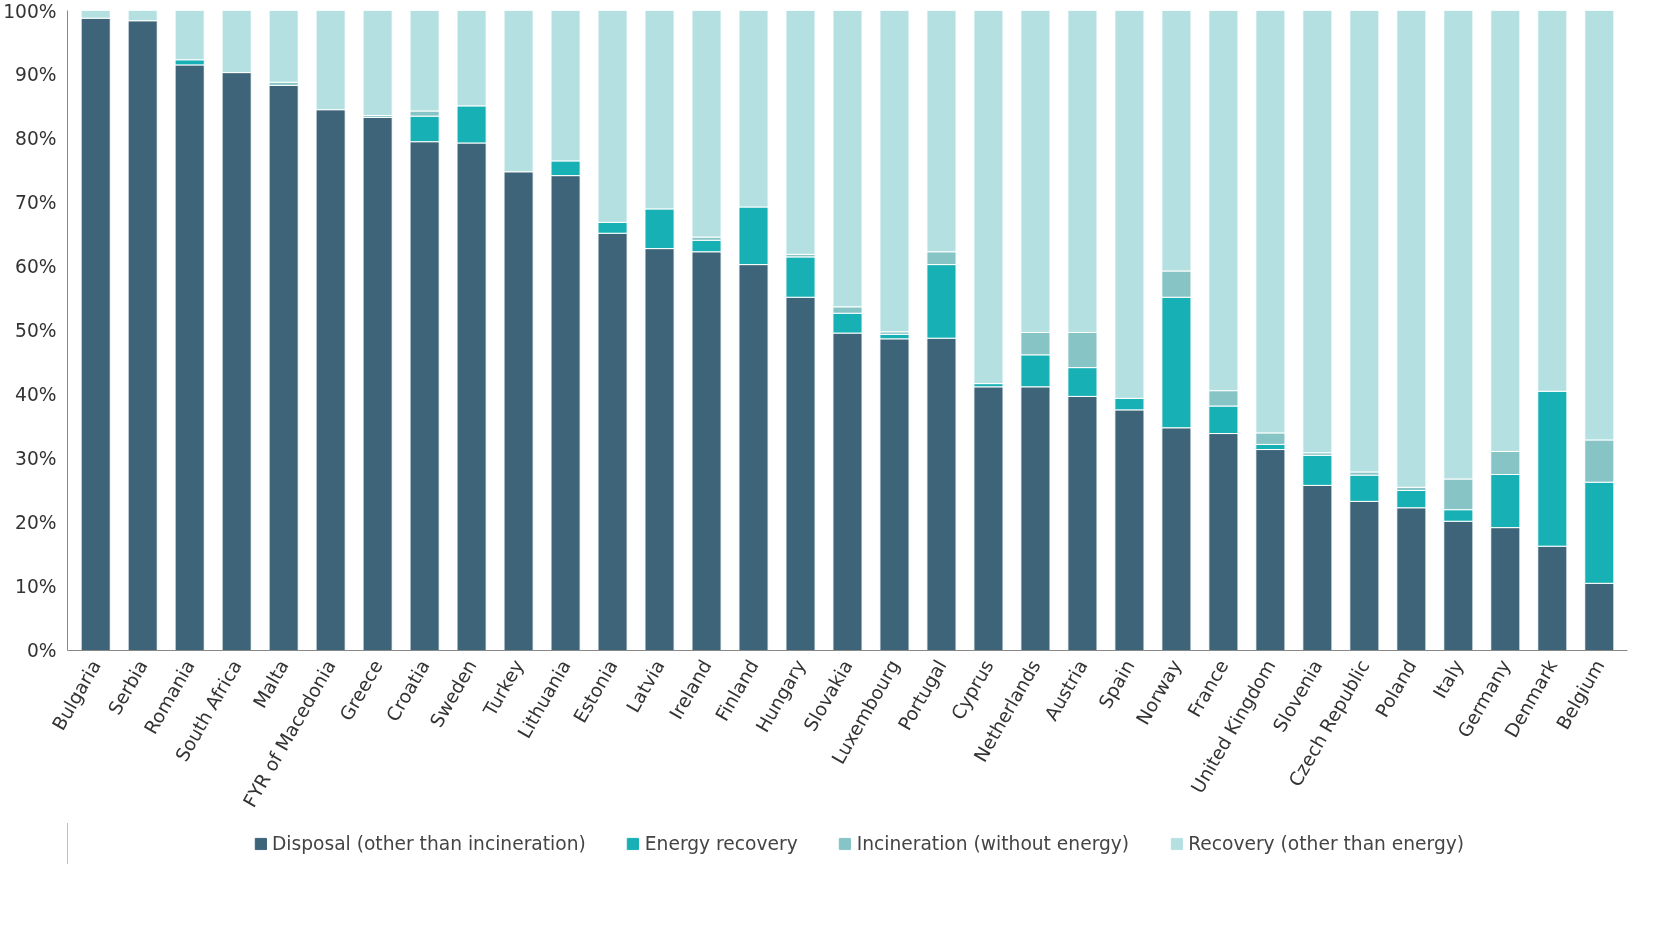 Image resolution: width=1671 pixels, height=936 pixels. I want to click on y-tick-label: 10%, so click(36, 586).